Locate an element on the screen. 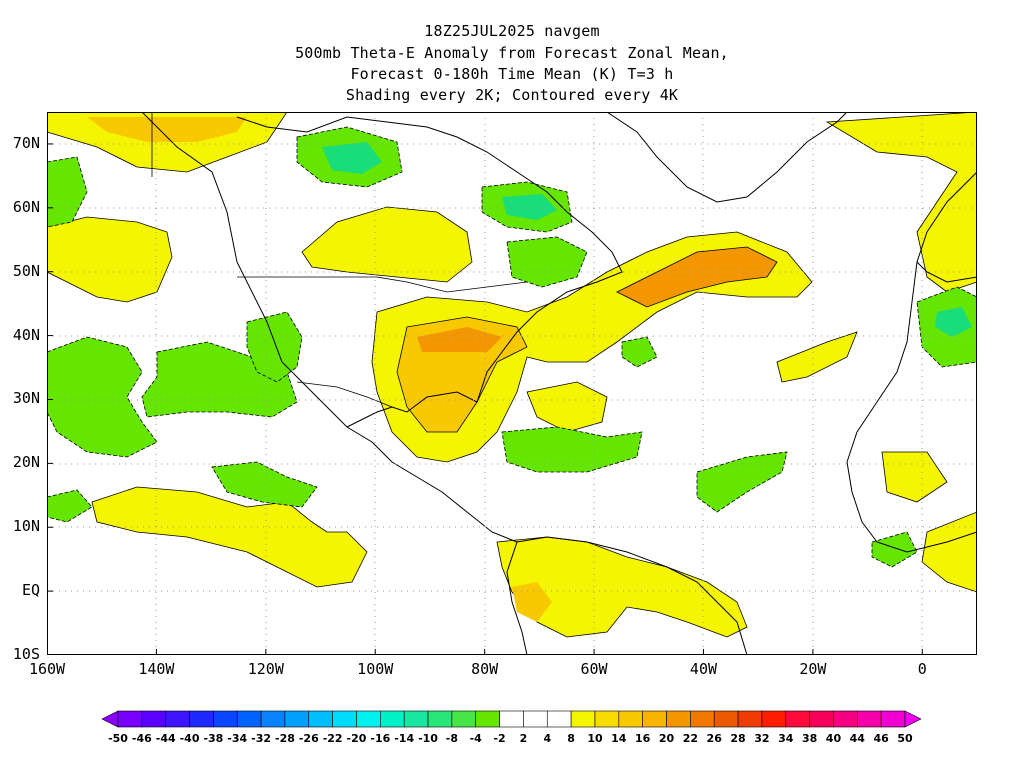 The width and height of the screenshot is (1024, 768). anomaly-alaska is located at coordinates (110, 259).